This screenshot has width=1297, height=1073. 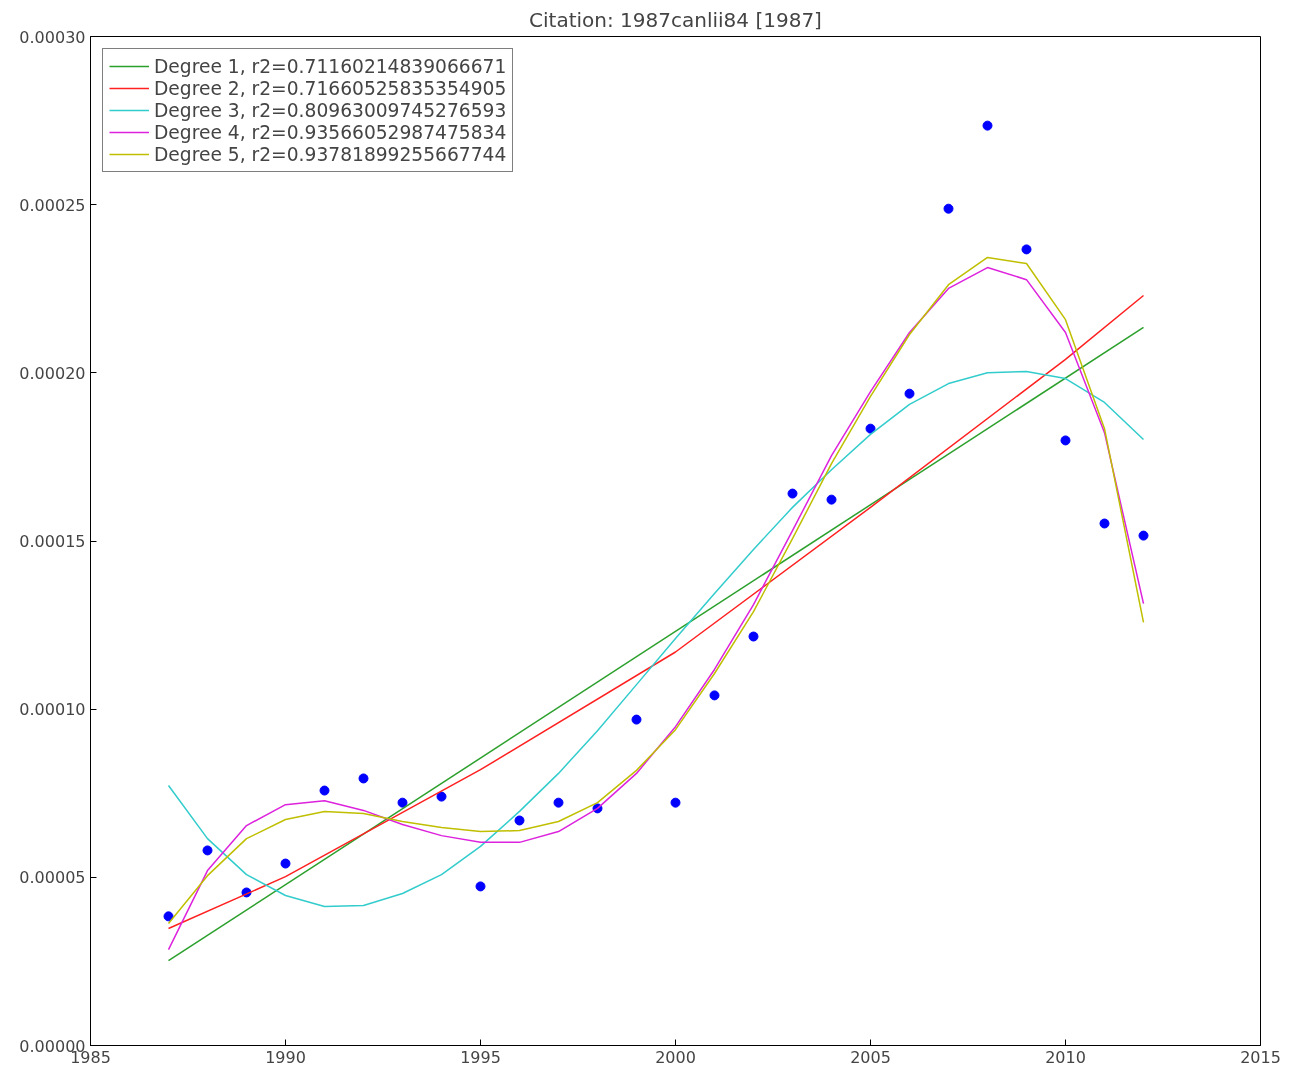 I want to click on legend-label: Degree 3, r2=0.80963009745276593, so click(x=330, y=110).